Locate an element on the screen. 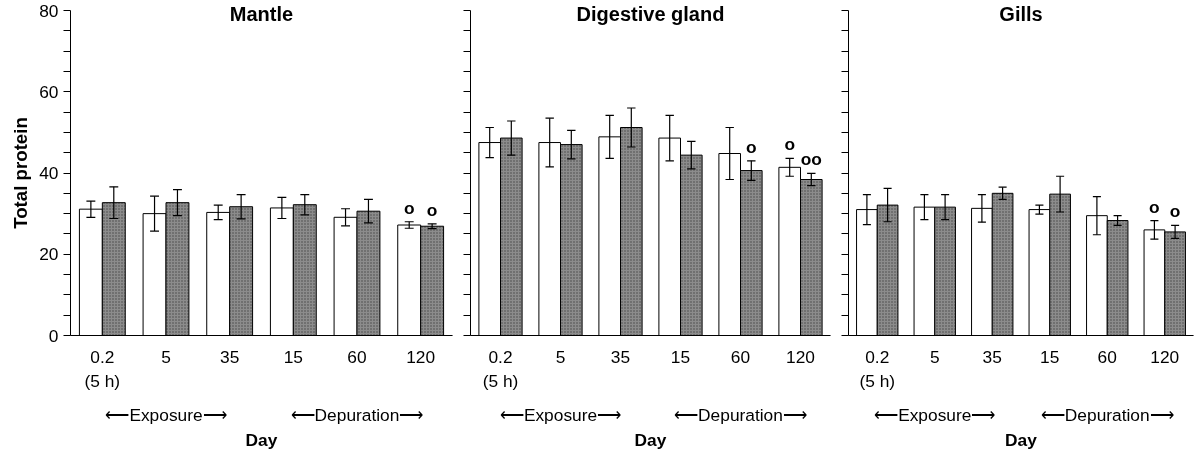  annotation: oo is located at coordinates (811, 159).